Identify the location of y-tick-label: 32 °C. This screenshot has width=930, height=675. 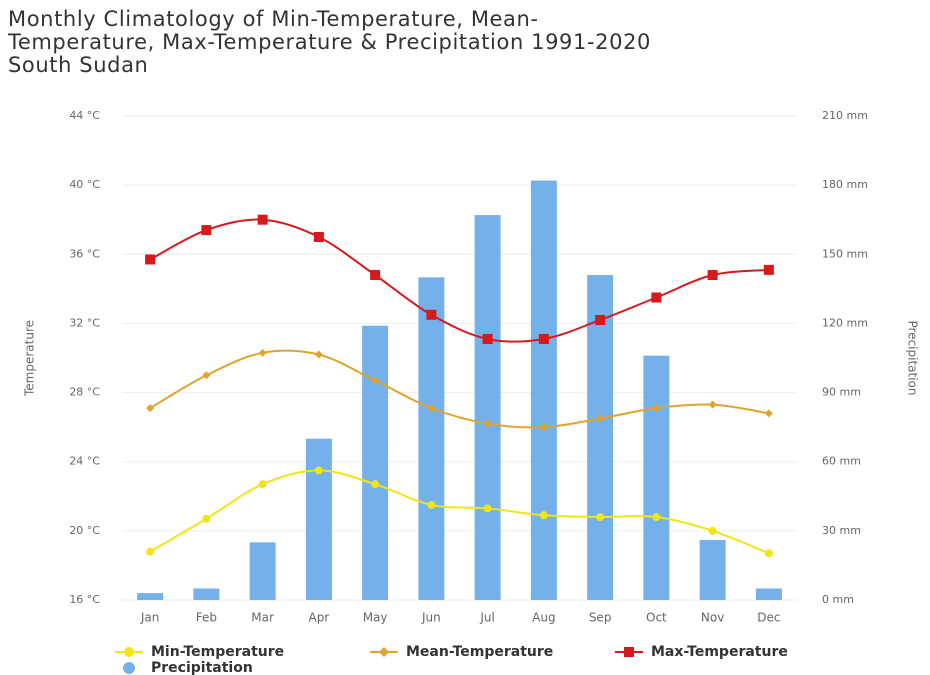
(84, 322).